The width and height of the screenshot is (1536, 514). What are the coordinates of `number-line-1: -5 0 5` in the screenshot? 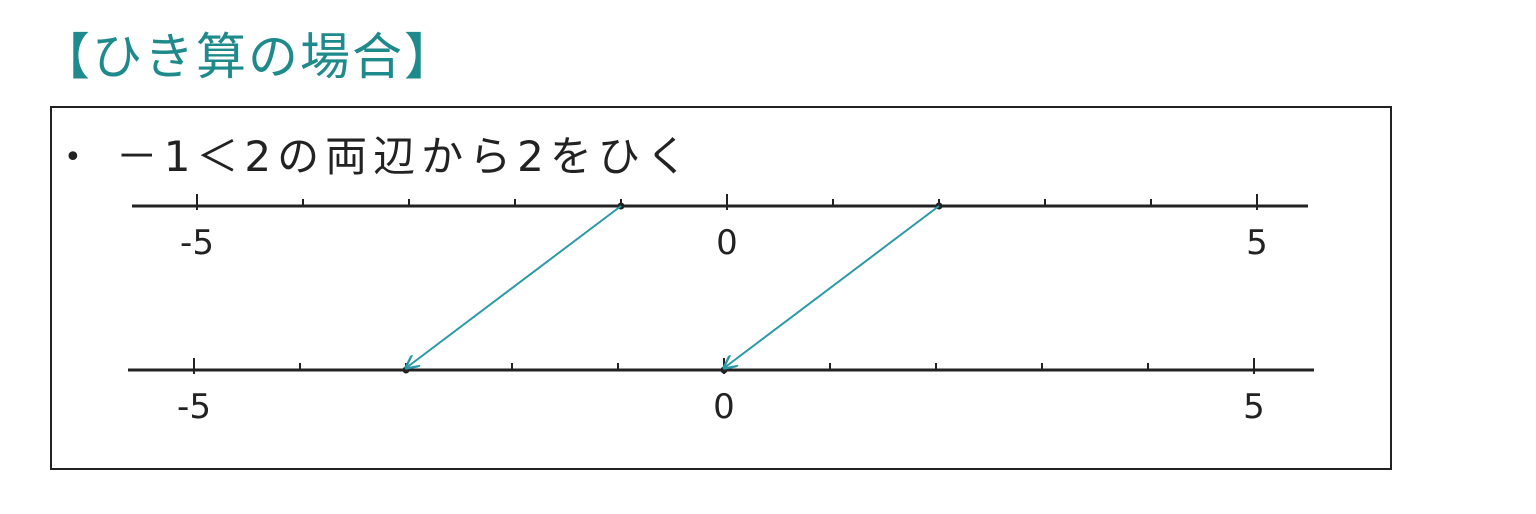 It's located at (720, 228).